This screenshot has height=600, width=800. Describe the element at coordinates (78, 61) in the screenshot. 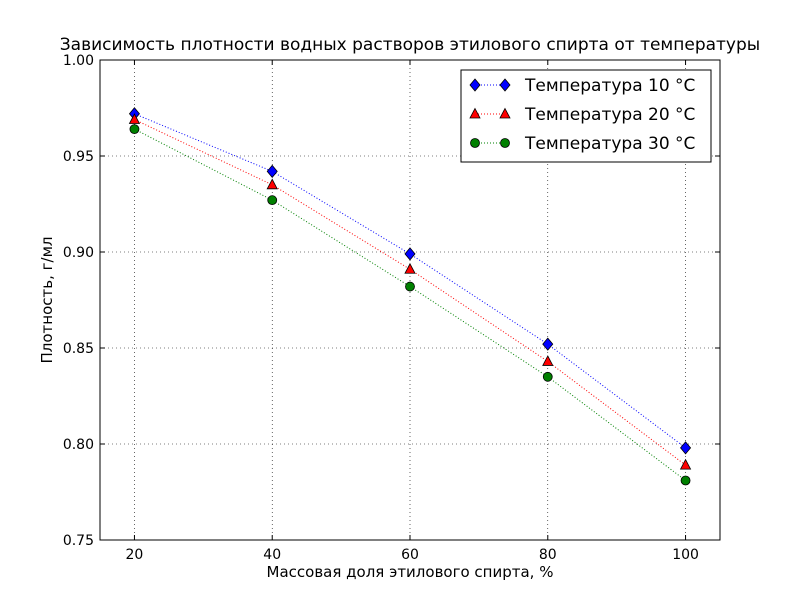

I see `y-tick-label: 1.00` at that location.